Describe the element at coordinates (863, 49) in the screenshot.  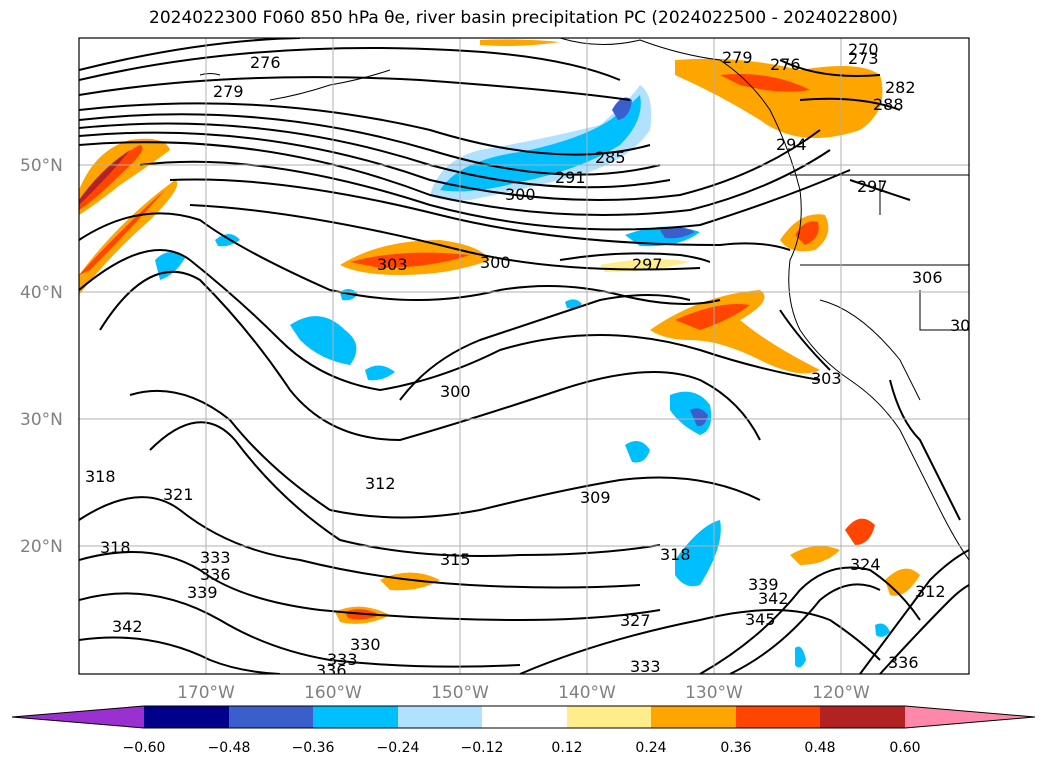
I see `contour-label: 270` at that location.